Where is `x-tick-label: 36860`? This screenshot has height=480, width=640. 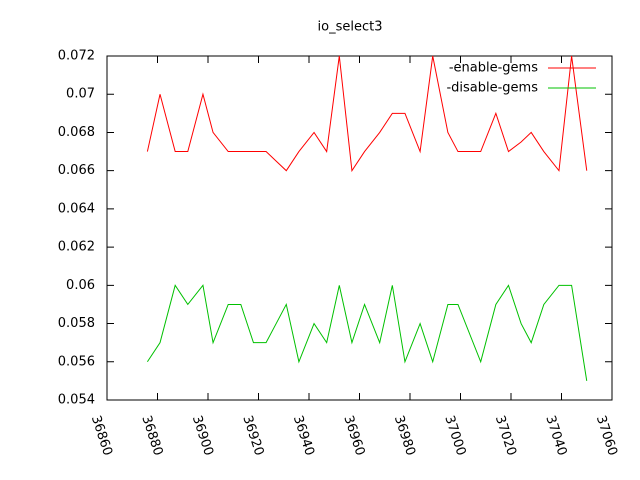 x-tick-label: 36860 is located at coordinates (101, 436).